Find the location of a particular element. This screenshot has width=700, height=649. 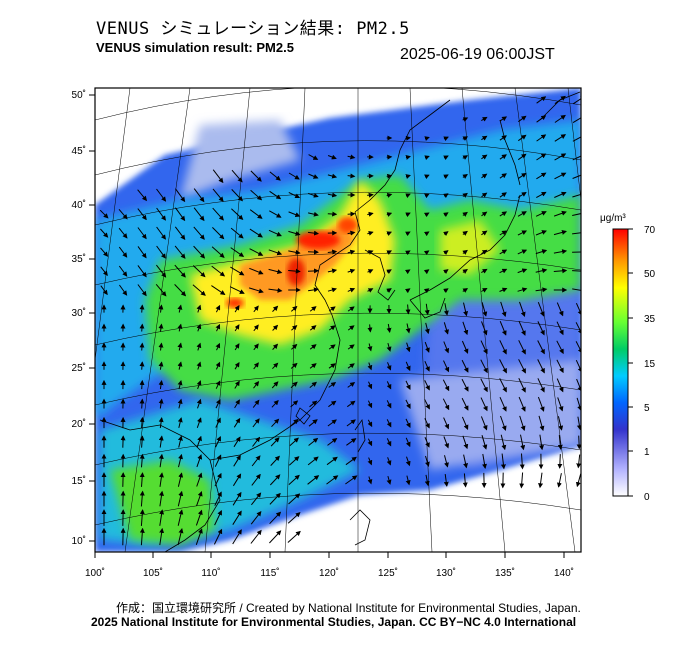

lon-tick-label: 105˚ is located at coordinates (153, 573).